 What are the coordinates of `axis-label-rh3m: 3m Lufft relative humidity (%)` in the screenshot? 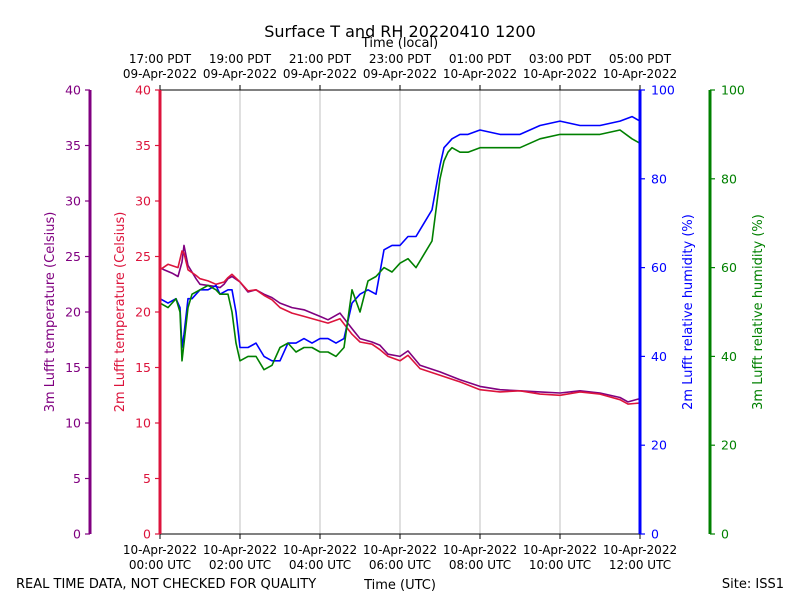 It's located at (758, 312).